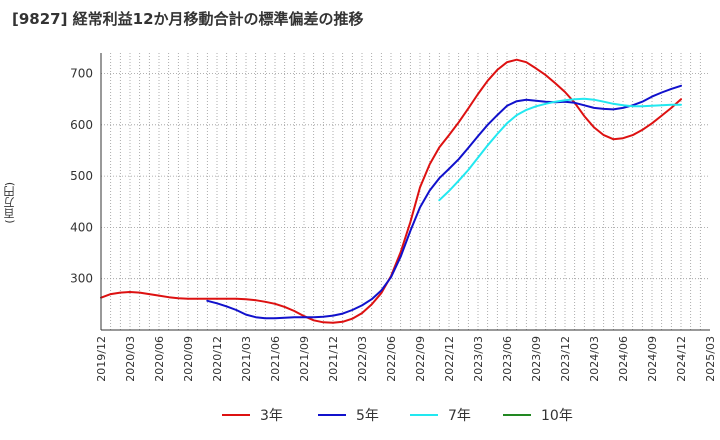 This screenshot has width=720, height=440. What do you see at coordinates (420, 359) in the screenshot?
I see `x-tick-label: 2022/09` at bounding box center [420, 359].